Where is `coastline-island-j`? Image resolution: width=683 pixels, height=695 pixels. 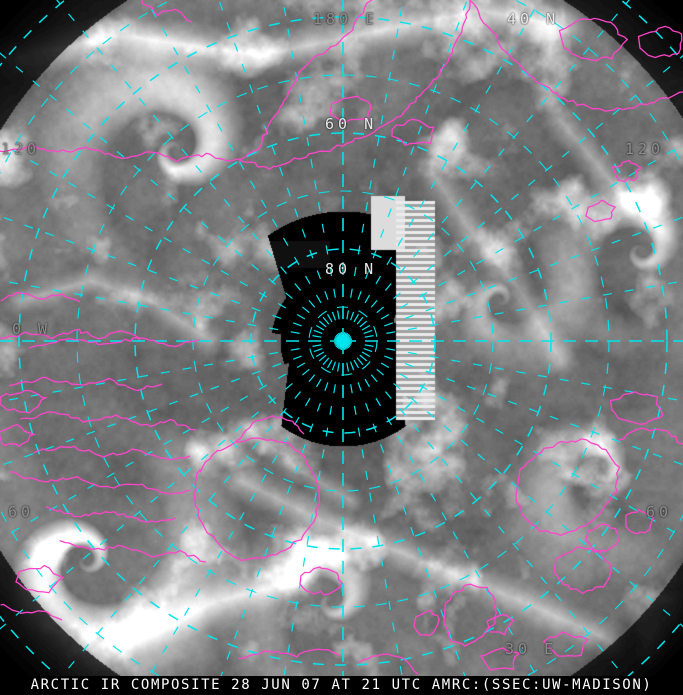
coastline-island-j is located at coordinates (31, 612).